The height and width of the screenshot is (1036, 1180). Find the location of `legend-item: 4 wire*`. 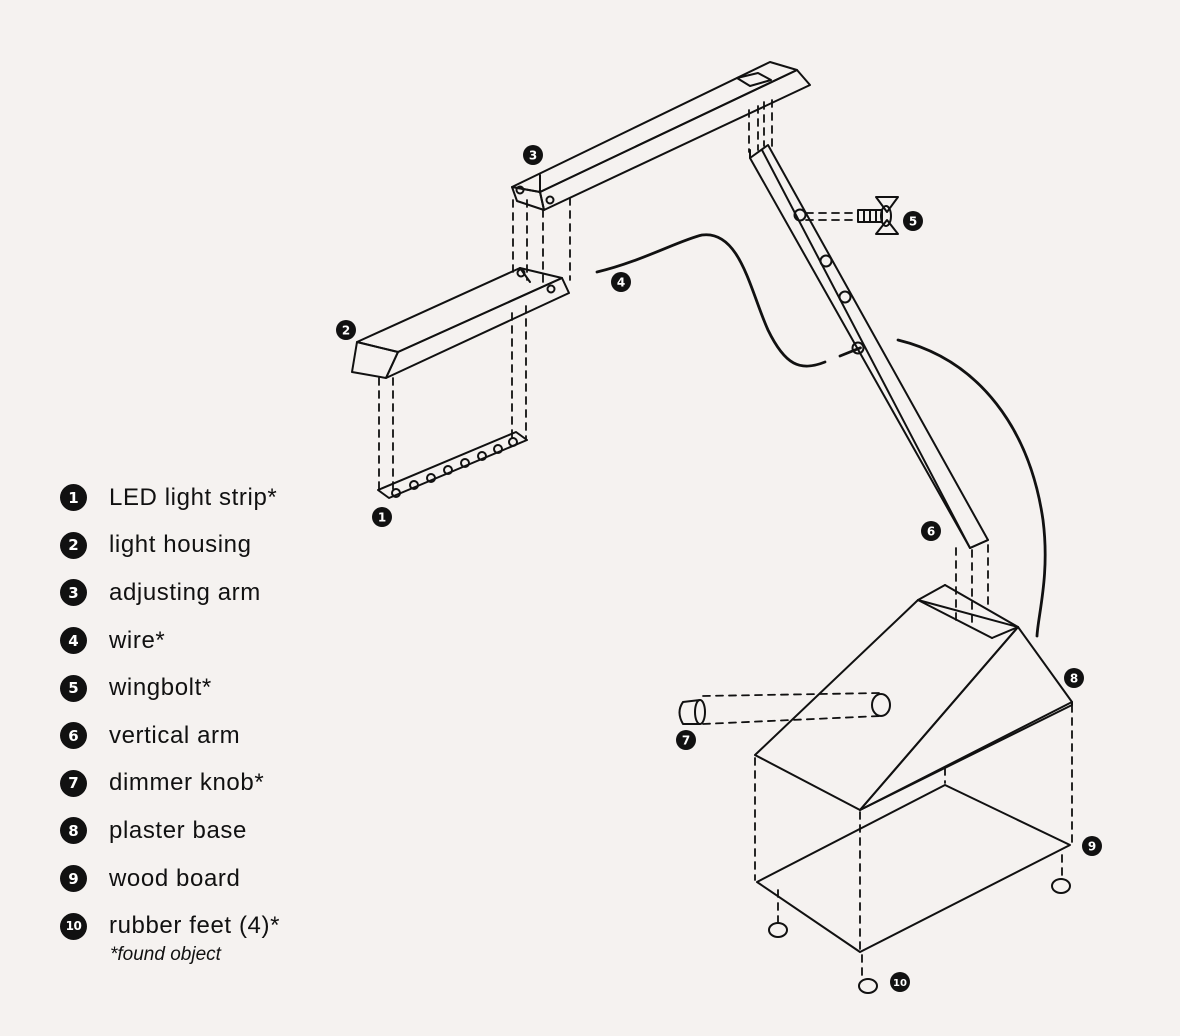

legend-item: 4 wire* is located at coordinates (170, 641).